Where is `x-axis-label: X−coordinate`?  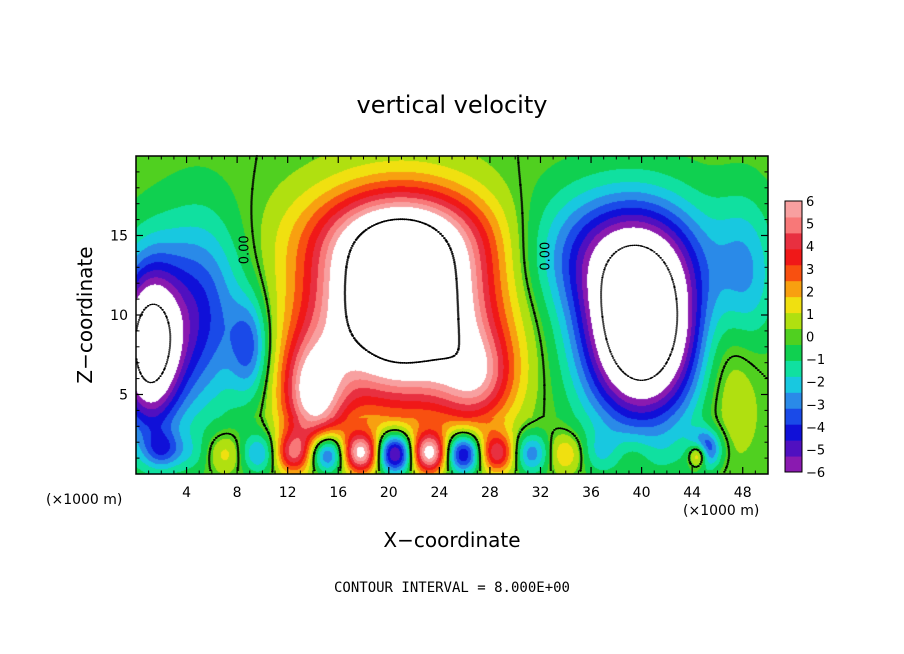
x-axis-label: X−coordinate is located at coordinates (451, 540).